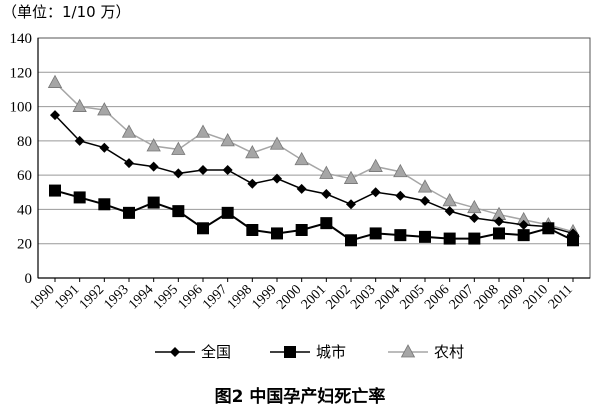 The height and width of the screenshot is (409, 600). I want to click on y-tick-label: 20, so click(24, 245).